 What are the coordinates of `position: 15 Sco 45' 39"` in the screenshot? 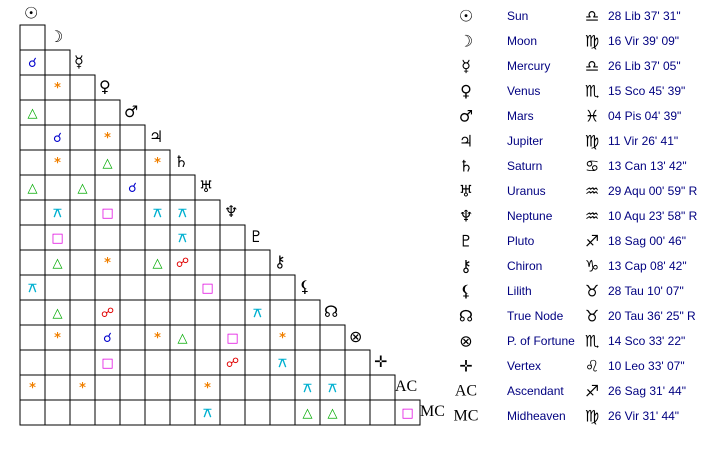 It's located at (646, 91).